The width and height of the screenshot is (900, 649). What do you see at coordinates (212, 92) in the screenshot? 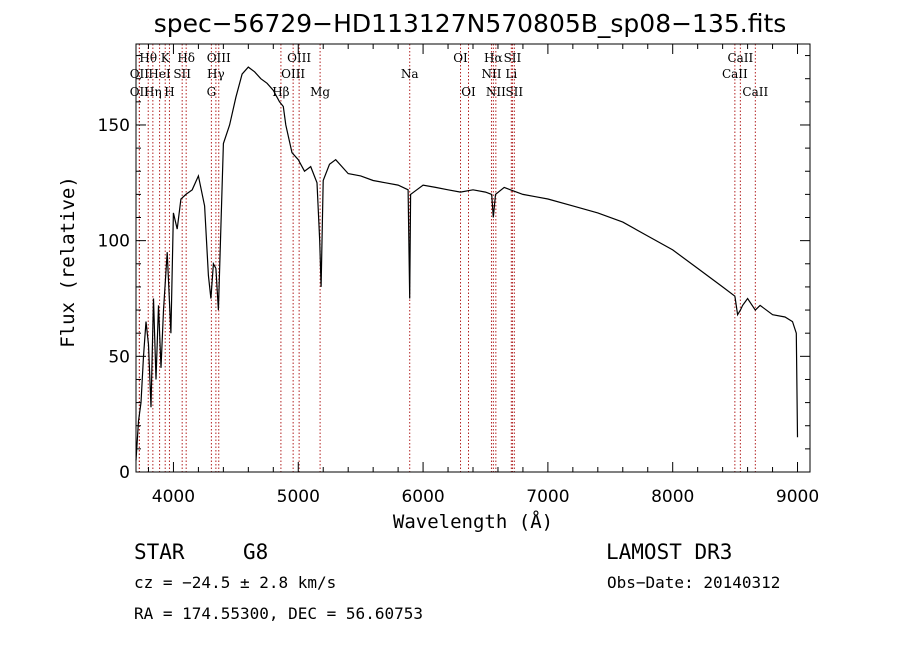
I see `spectral-line-label: G` at bounding box center [212, 92].